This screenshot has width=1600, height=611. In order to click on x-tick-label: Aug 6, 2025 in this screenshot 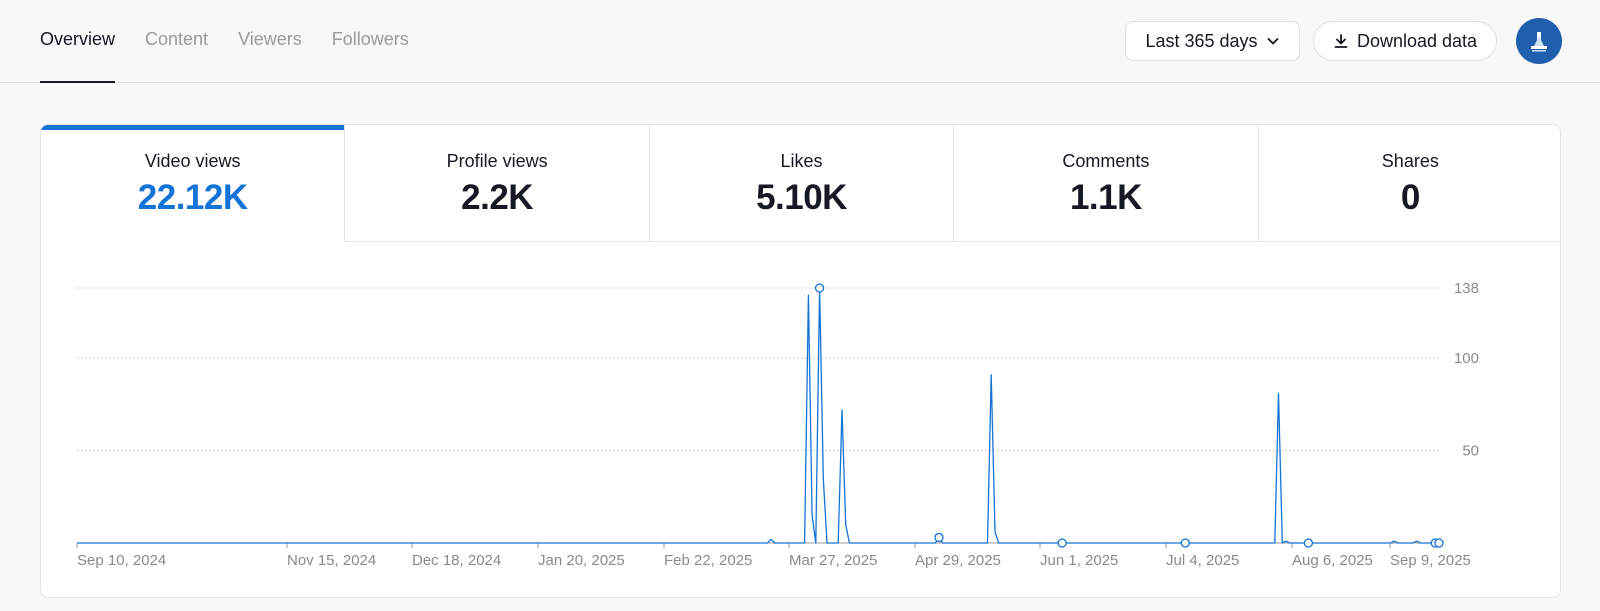, I will do `click(1332, 560)`.